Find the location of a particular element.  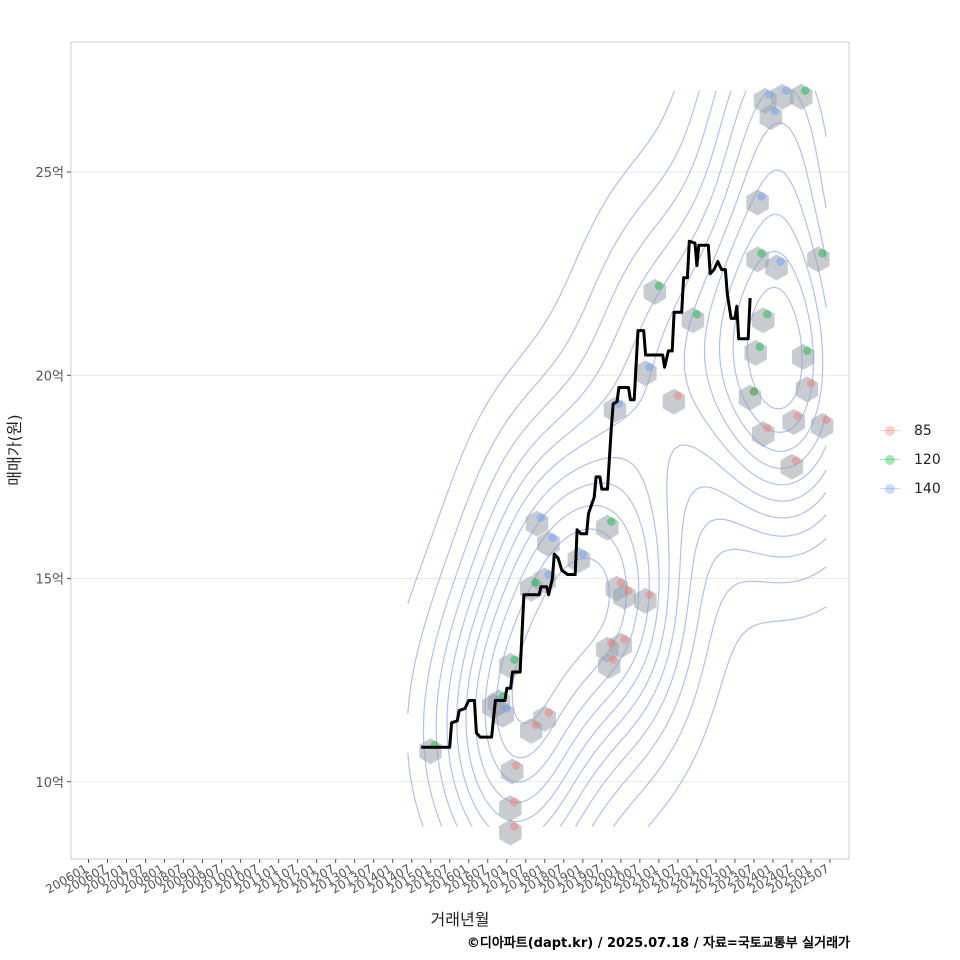

y-tick-label: 15억 is located at coordinates (49, 580).